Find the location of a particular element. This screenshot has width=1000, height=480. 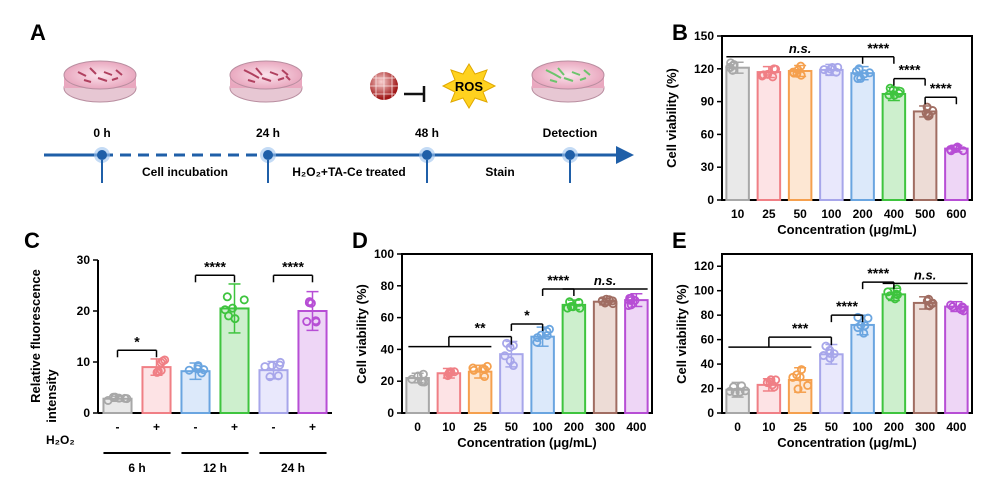

panel-c-y-tick-label: 20 is located at coordinates (84, 311).